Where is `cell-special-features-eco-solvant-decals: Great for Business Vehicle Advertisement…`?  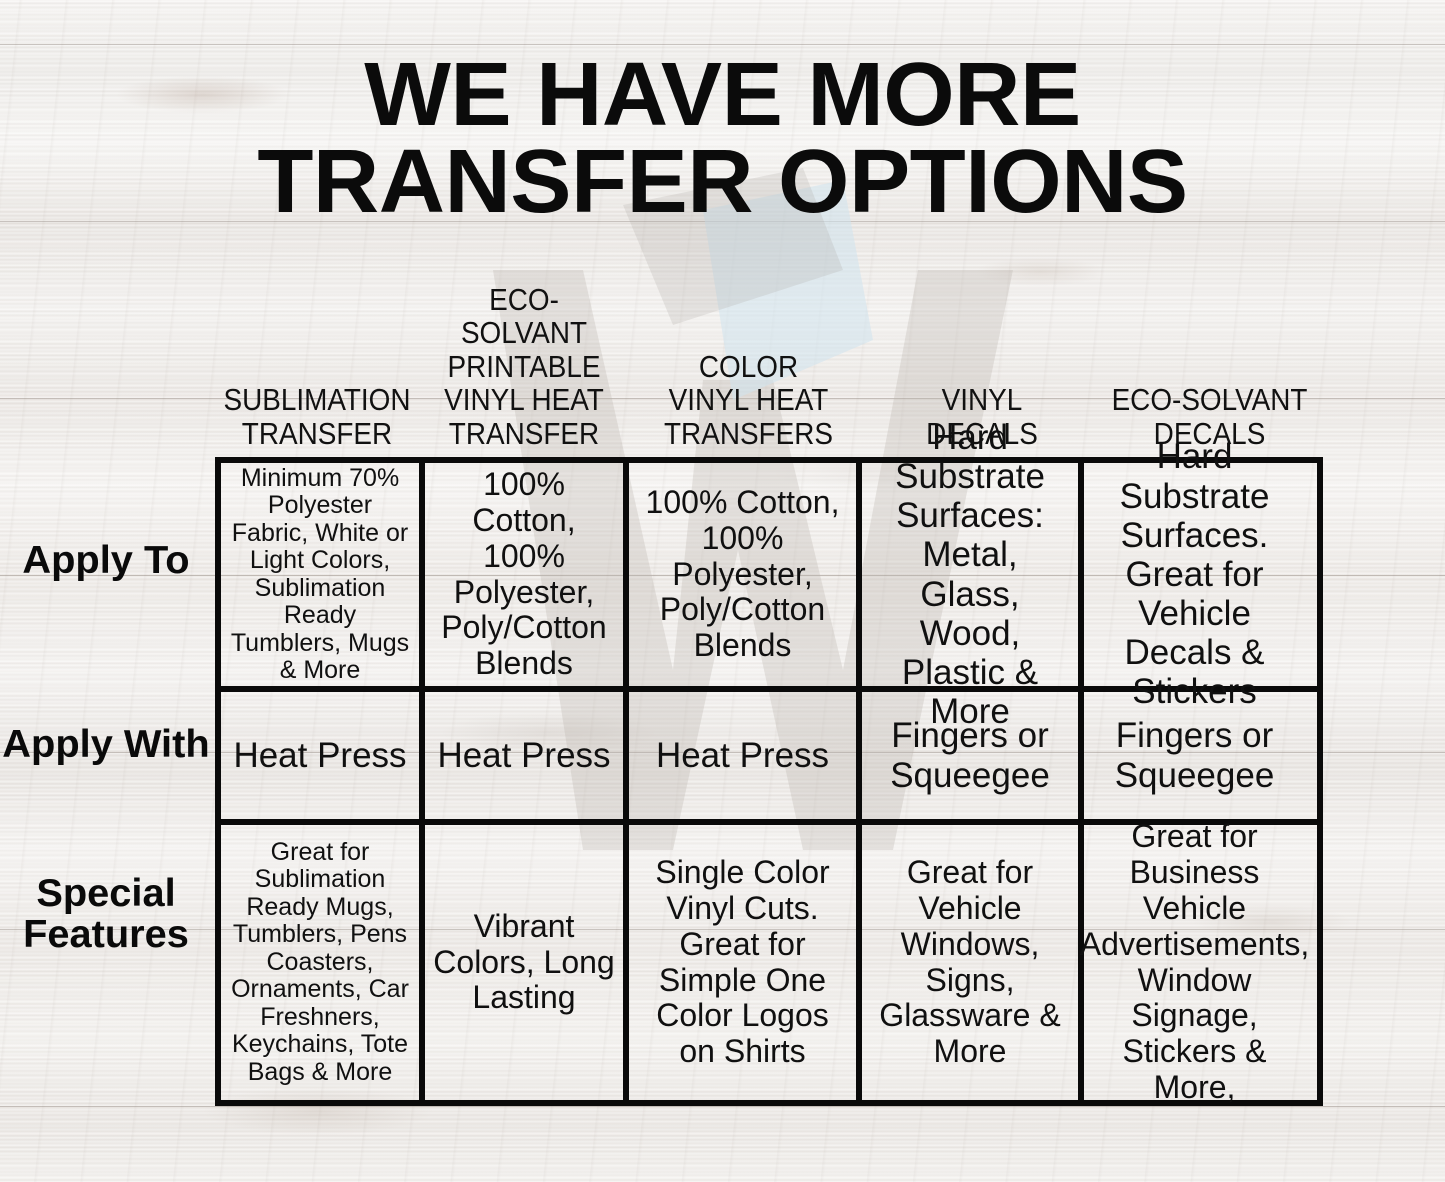 cell-special-features-eco-solvant-decals: Great for Business Vehicle Advertisement… is located at coordinates (1194, 961).